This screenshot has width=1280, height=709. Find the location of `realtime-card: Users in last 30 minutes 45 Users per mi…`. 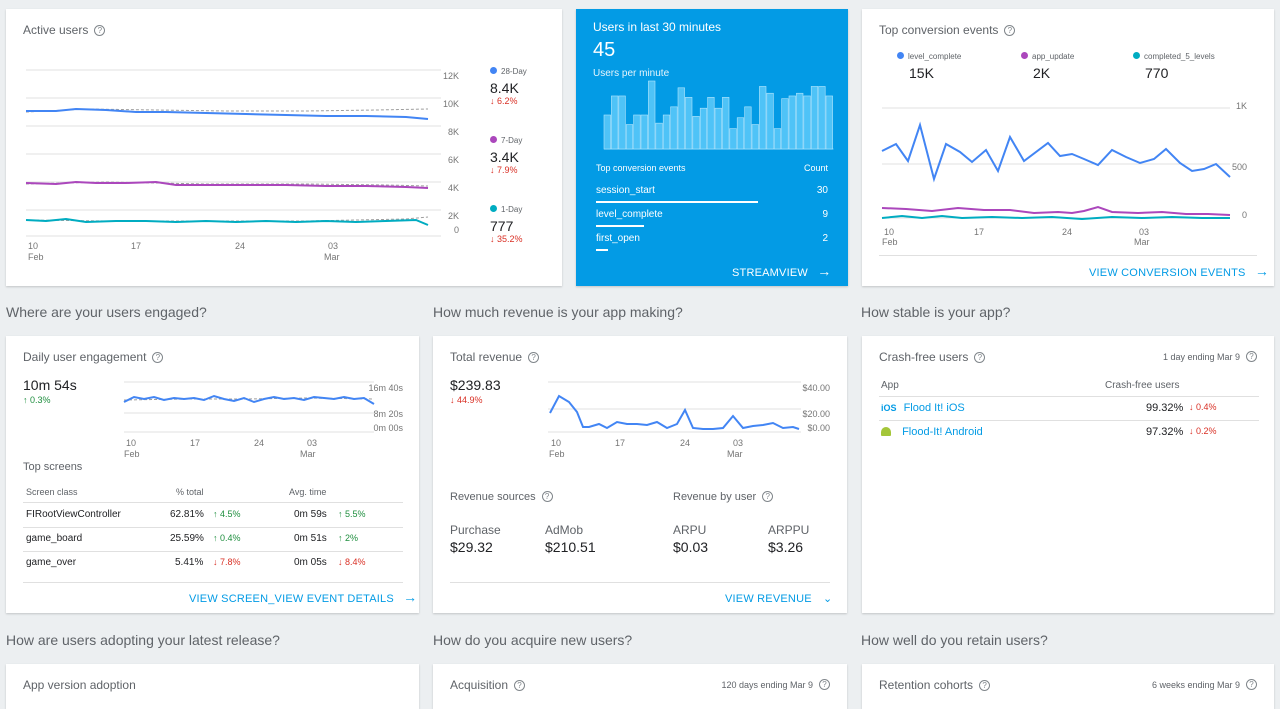

realtime-card: Users in last 30 minutes 45 Users per mi… is located at coordinates (712, 147).